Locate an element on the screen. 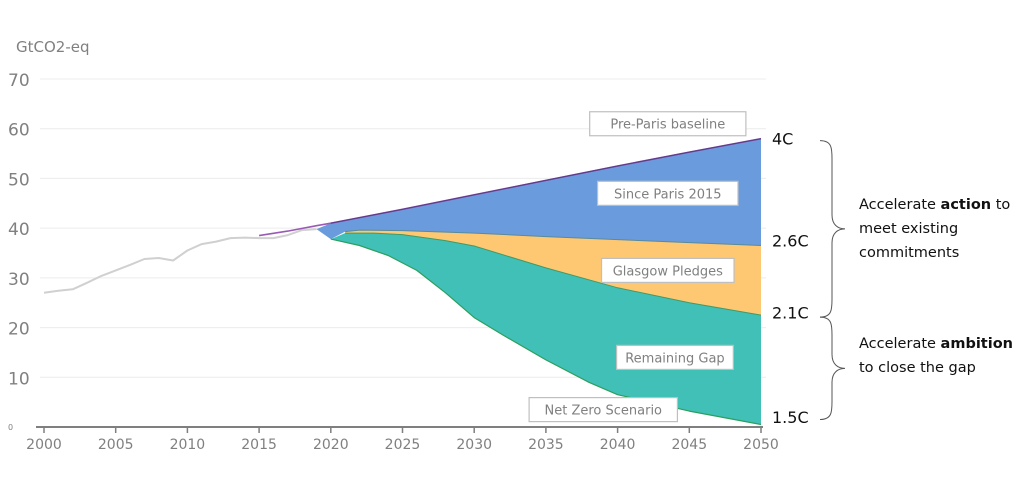 Image resolution: width=1024 pixels, height=480 pixels. x-tick-label-2015: 2015 is located at coordinates (259, 445).